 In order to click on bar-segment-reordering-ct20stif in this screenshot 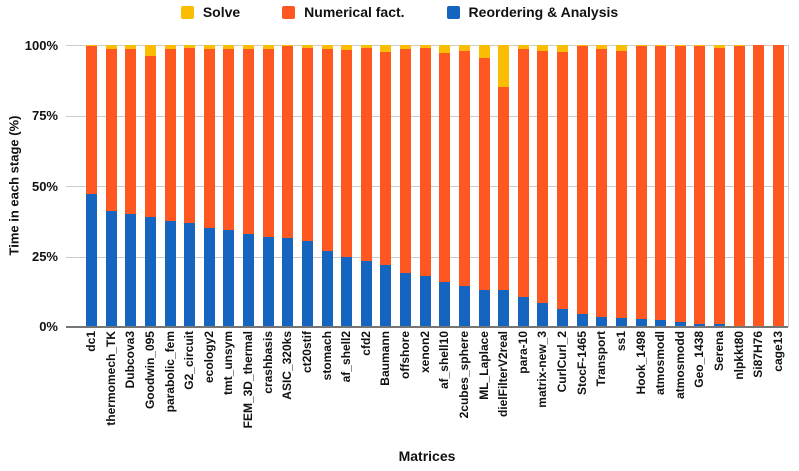, I will do `click(307, 284)`.